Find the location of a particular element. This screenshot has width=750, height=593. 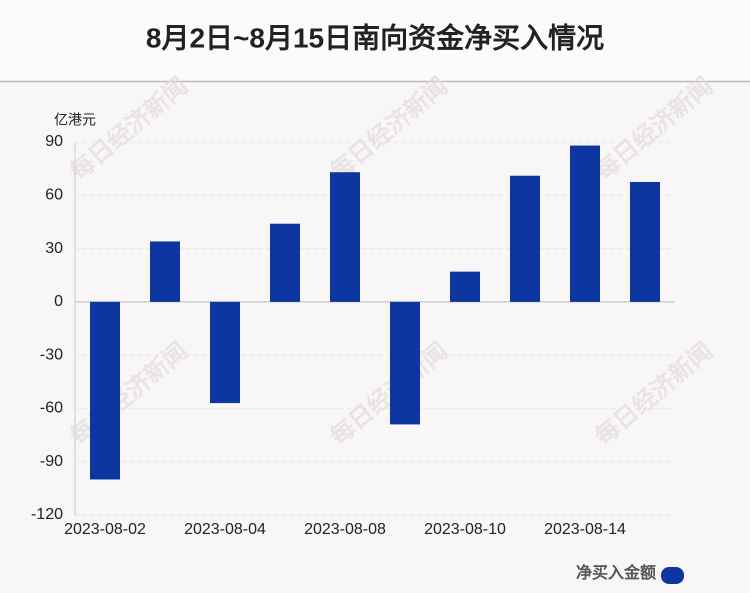

x-tick-label: 2023-08-10 is located at coordinates (465, 529).